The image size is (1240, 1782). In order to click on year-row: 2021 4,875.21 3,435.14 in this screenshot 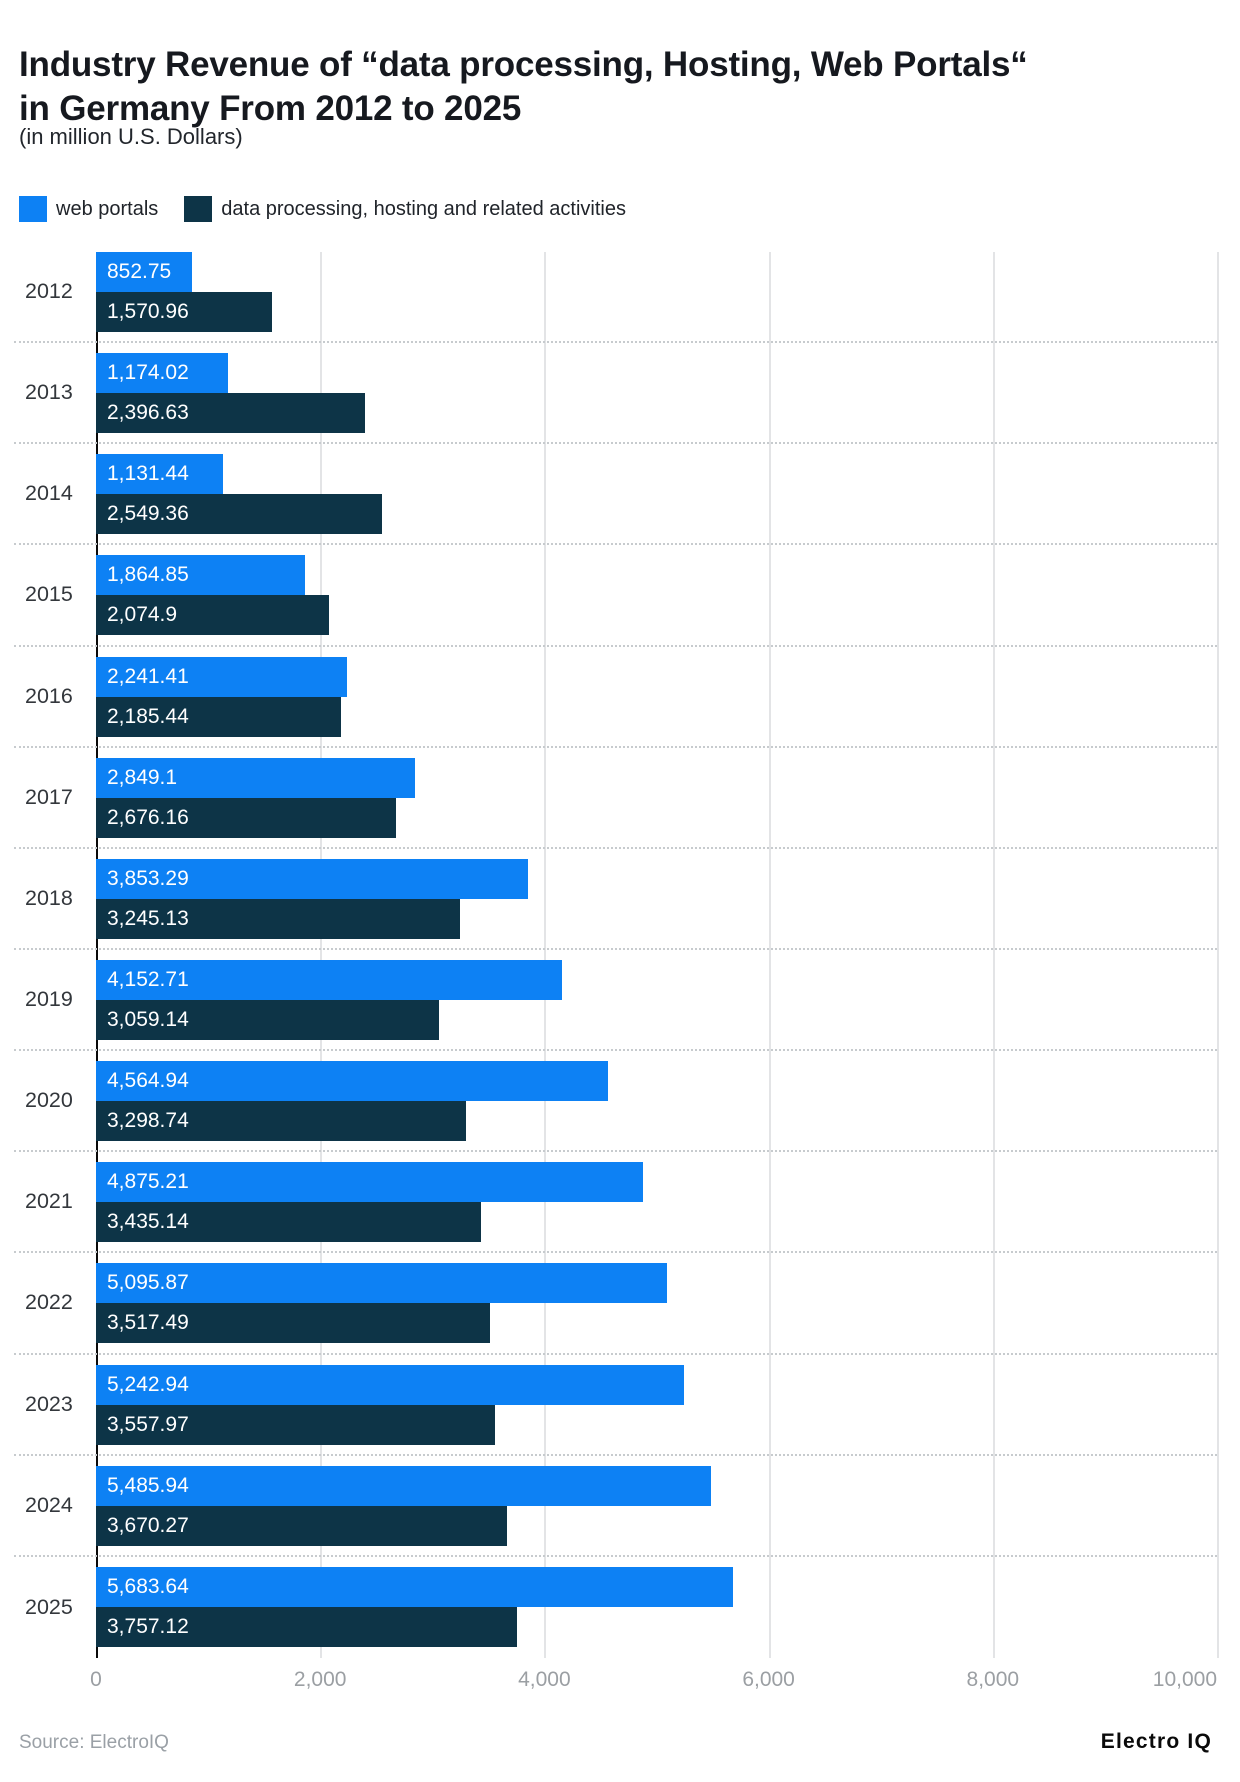, I will do `click(615, 1203)`.